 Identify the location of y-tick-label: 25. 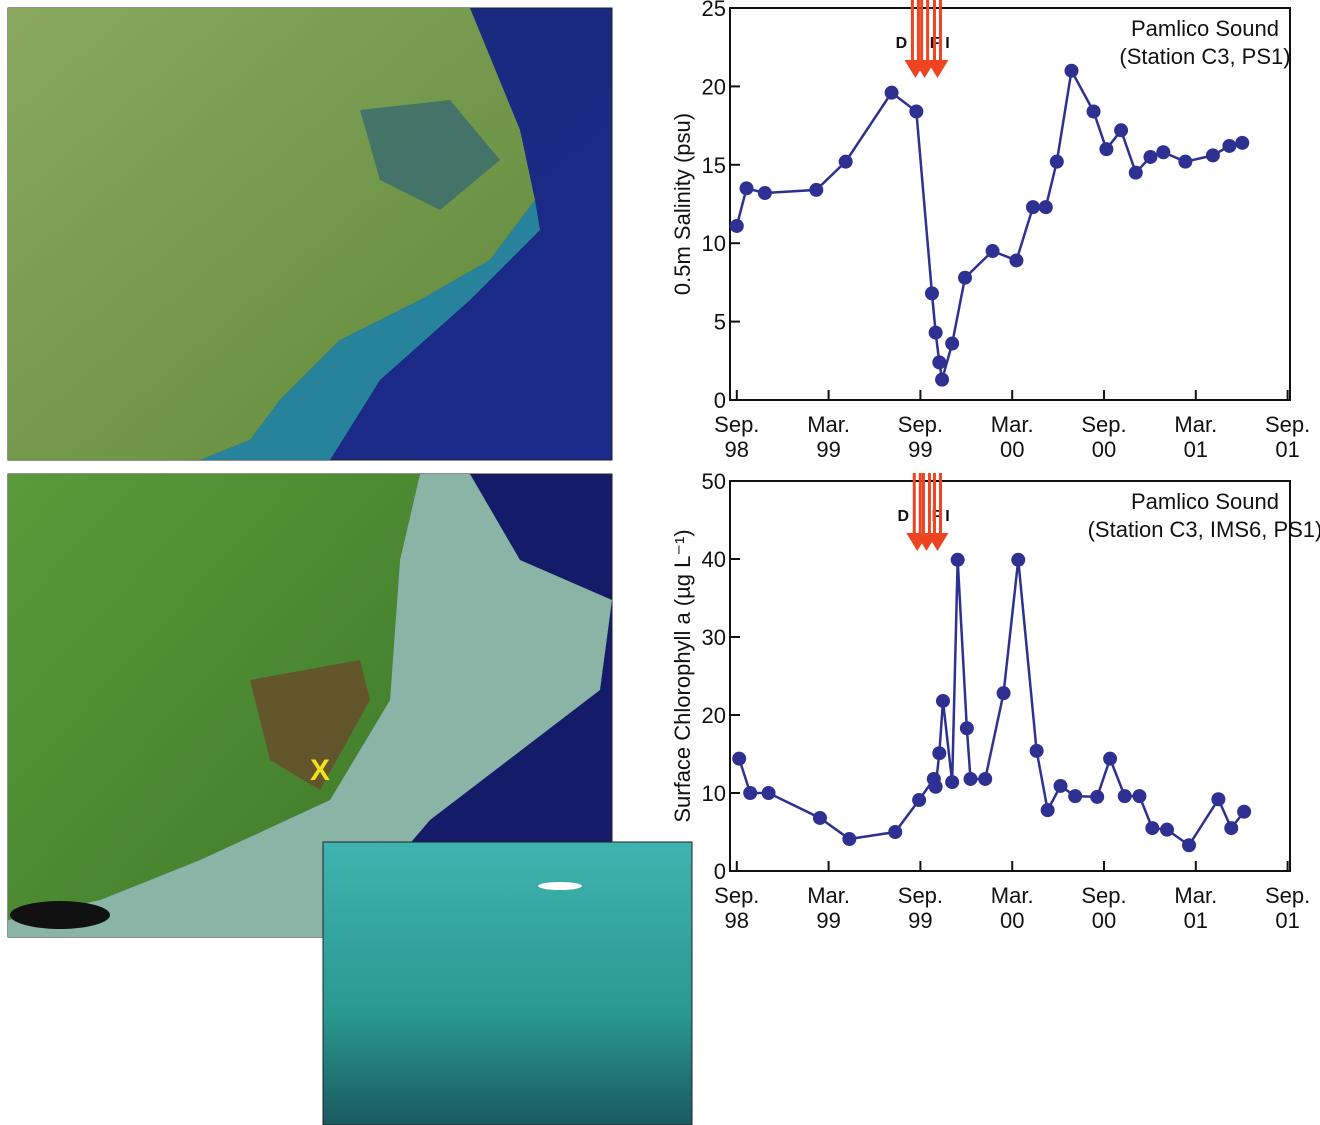
(714, 10).